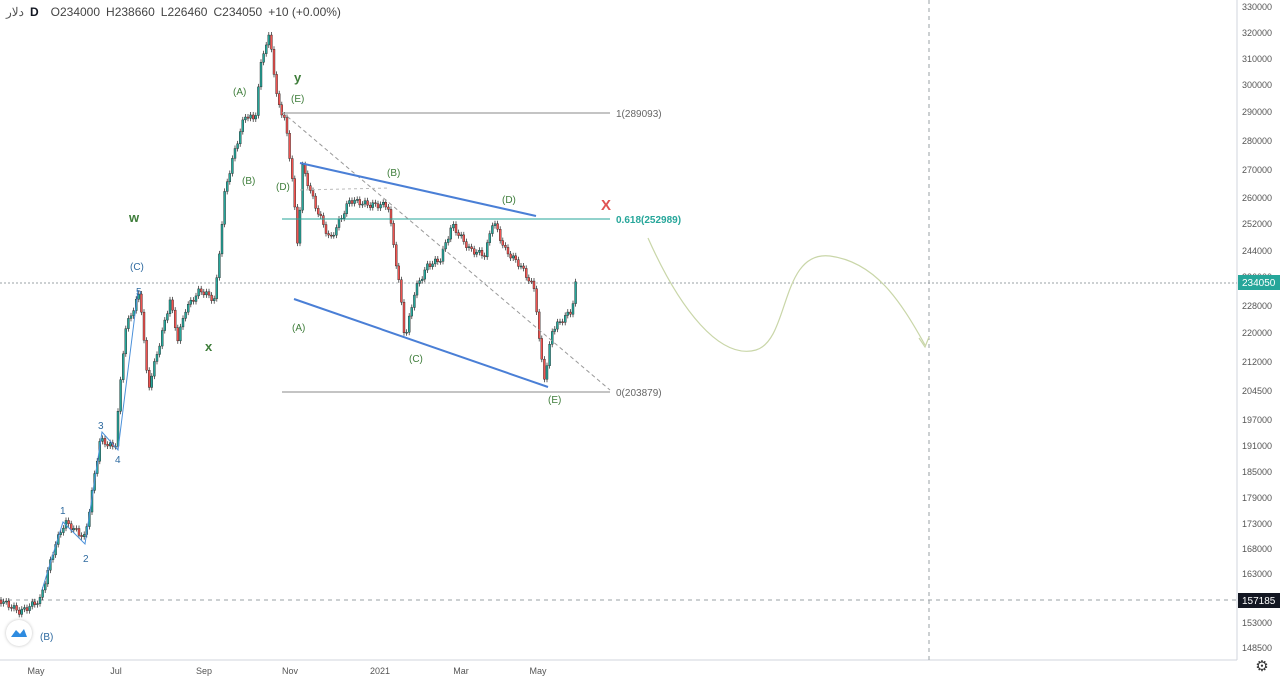  What do you see at coordinates (283, 187) in the screenshot?
I see `wave-label-D-left: (D)` at bounding box center [283, 187].